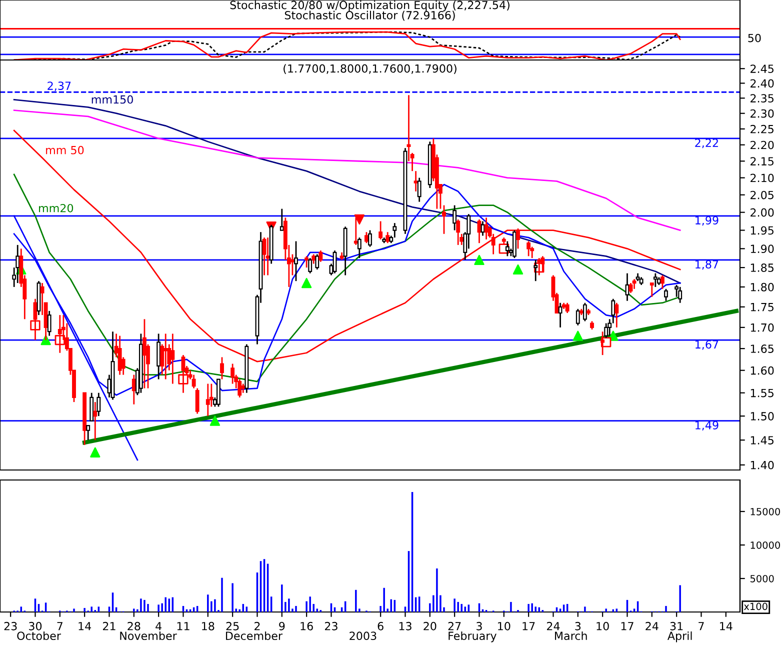  I want to click on y-tick-label: 1.75, so click(762, 307).